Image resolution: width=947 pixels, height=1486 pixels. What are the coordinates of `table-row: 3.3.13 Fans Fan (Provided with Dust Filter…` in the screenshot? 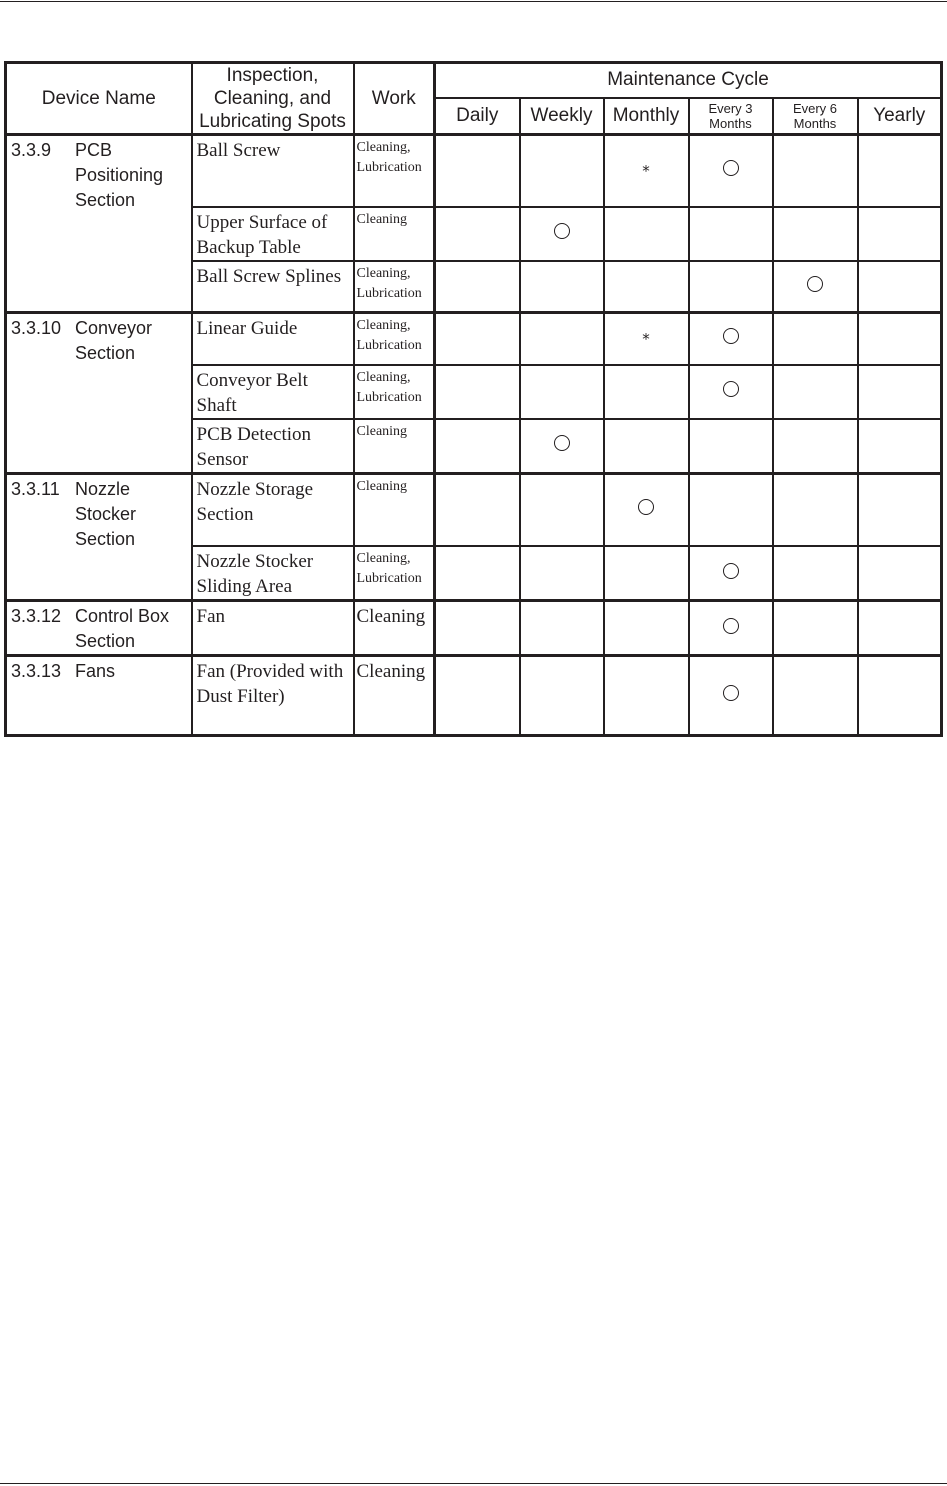 It's located at (473, 695).